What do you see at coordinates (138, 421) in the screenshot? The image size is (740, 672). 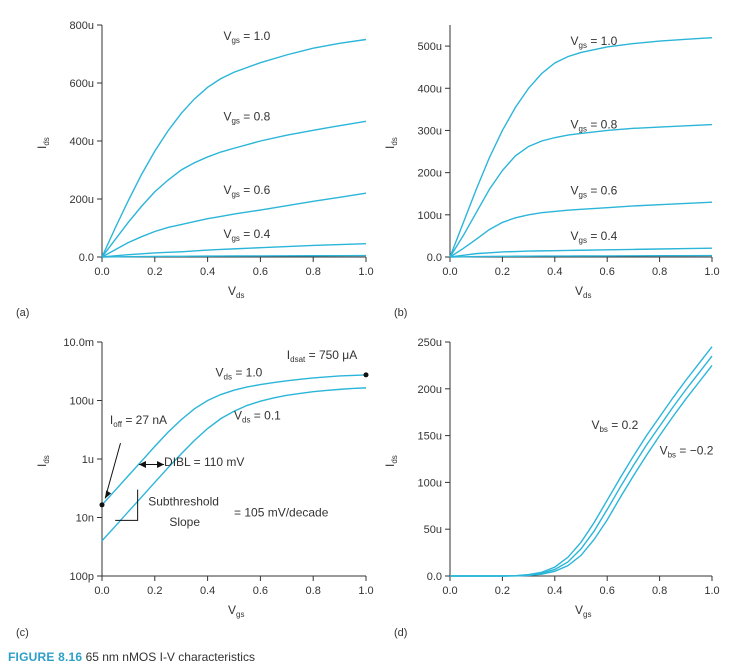 I see `annotation-label: Ioff = 27 nA` at bounding box center [138, 421].